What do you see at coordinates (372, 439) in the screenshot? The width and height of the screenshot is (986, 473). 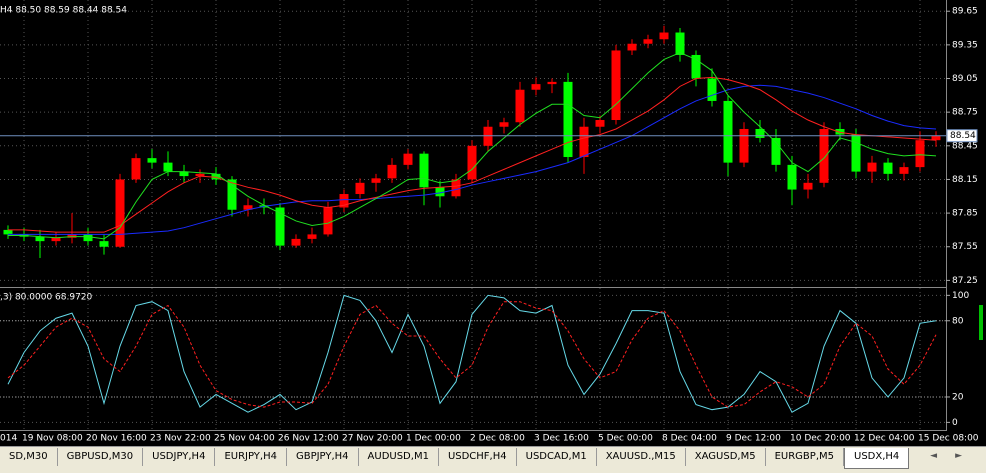 I see `x-tick-label: 27 Nov 20:00` at bounding box center [372, 439].